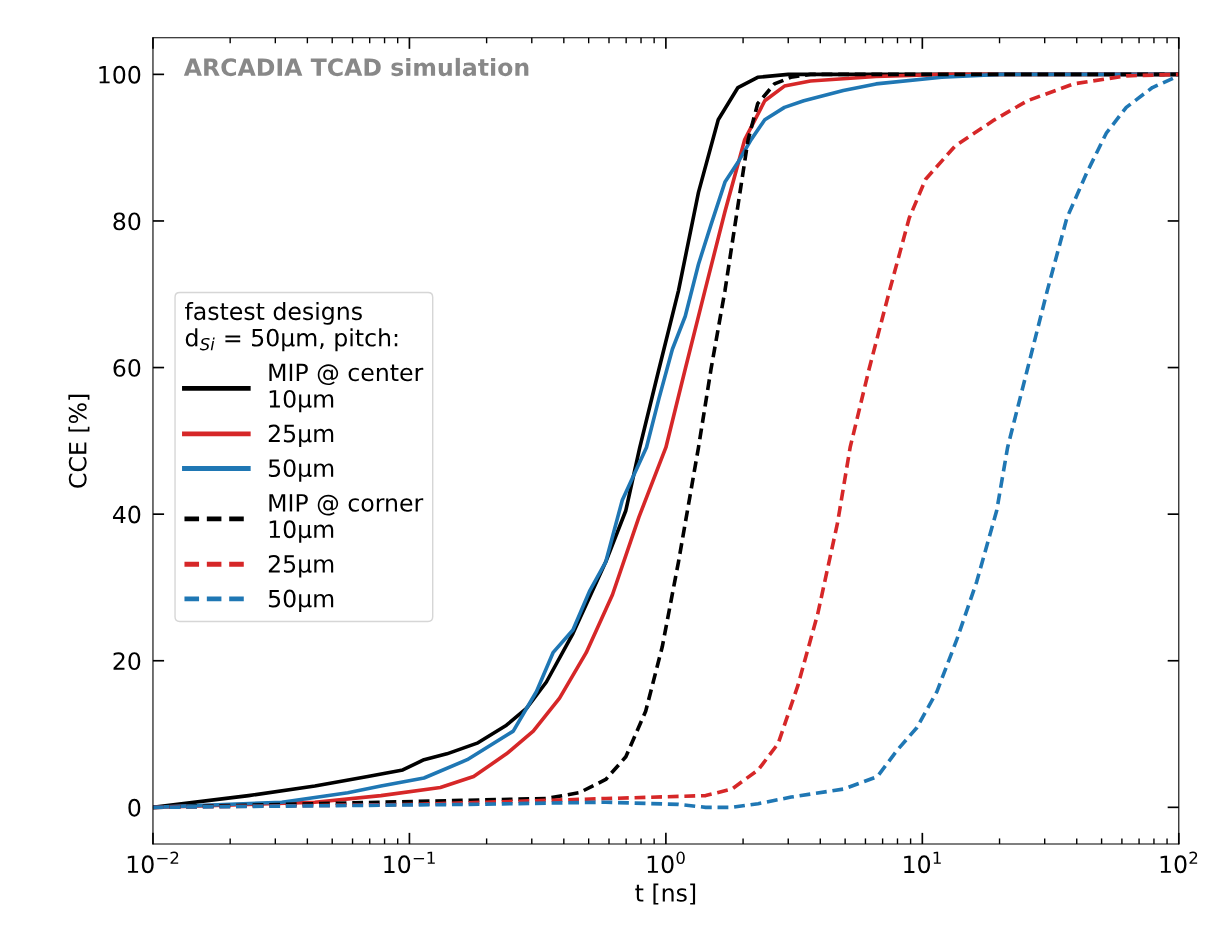  What do you see at coordinates (346, 388) in the screenshot?
I see `legend-label: MIP @ center 10μm` at bounding box center [346, 388].